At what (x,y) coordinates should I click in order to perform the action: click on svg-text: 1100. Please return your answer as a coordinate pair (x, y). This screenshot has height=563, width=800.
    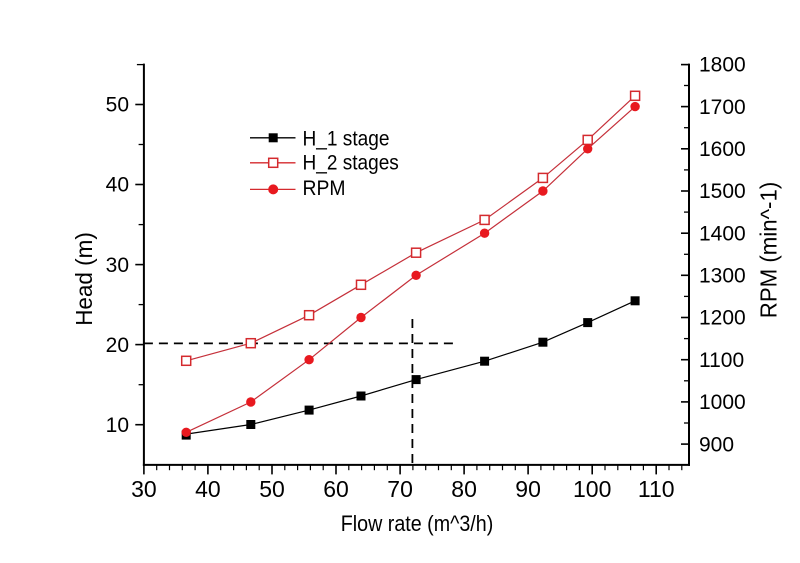
    Looking at the image, I should click on (721, 360).